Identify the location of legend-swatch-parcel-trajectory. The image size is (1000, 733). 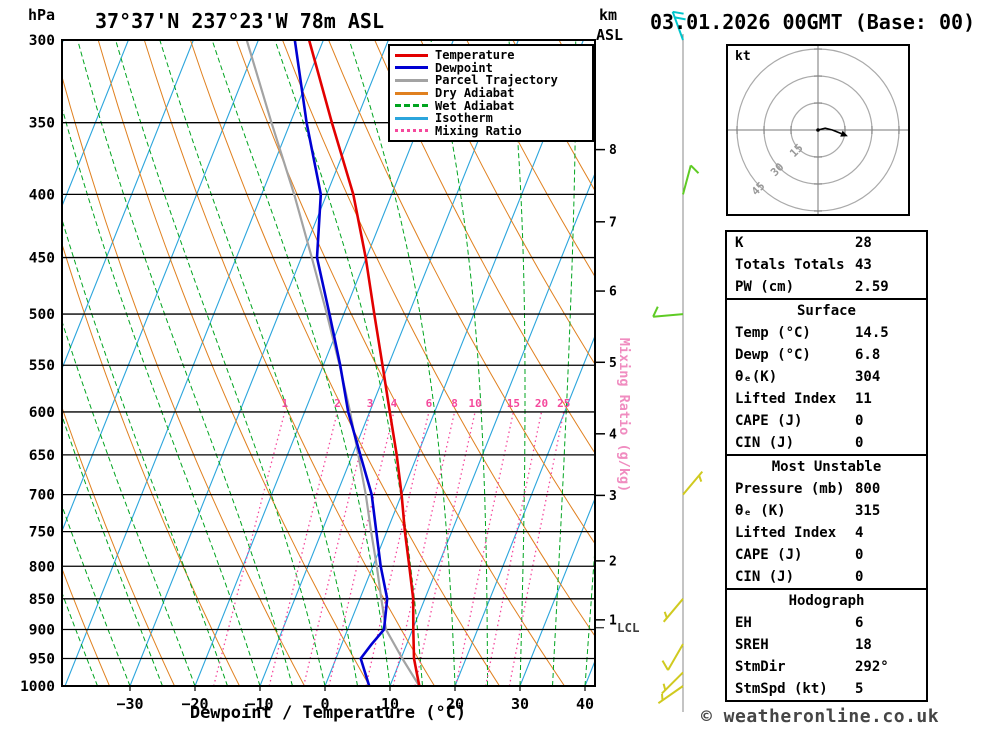
(411, 80).